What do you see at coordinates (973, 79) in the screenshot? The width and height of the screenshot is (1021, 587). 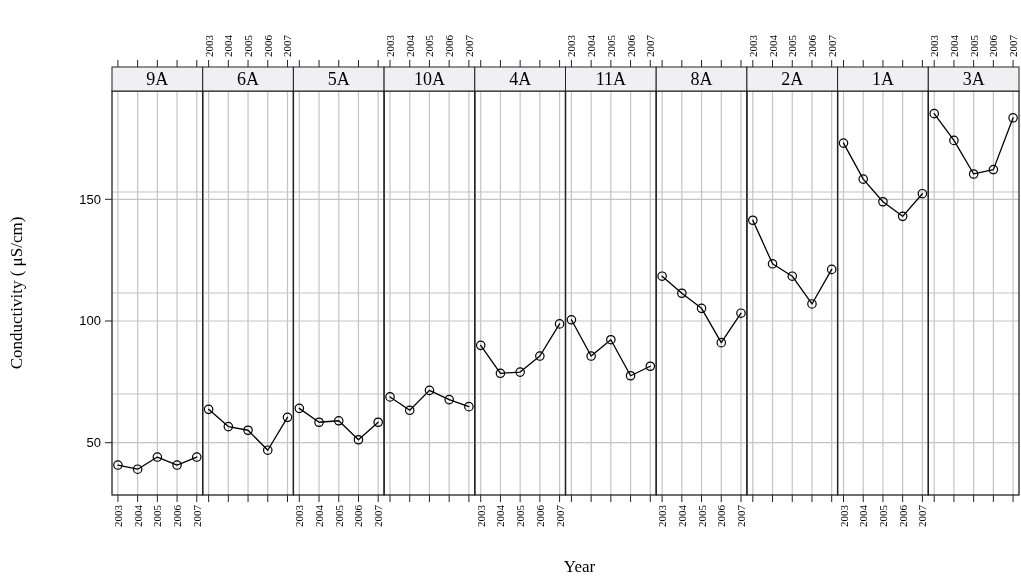 I see `chart-title: 3A` at bounding box center [973, 79].